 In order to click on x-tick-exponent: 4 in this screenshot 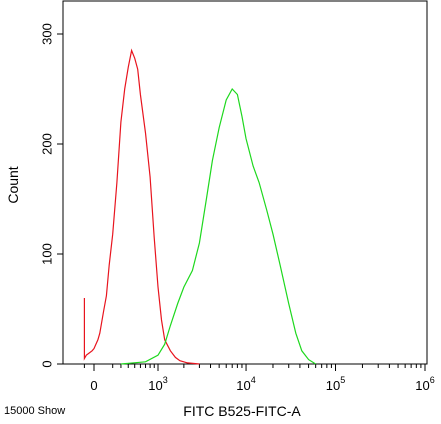, I will do `click(253, 380)`.